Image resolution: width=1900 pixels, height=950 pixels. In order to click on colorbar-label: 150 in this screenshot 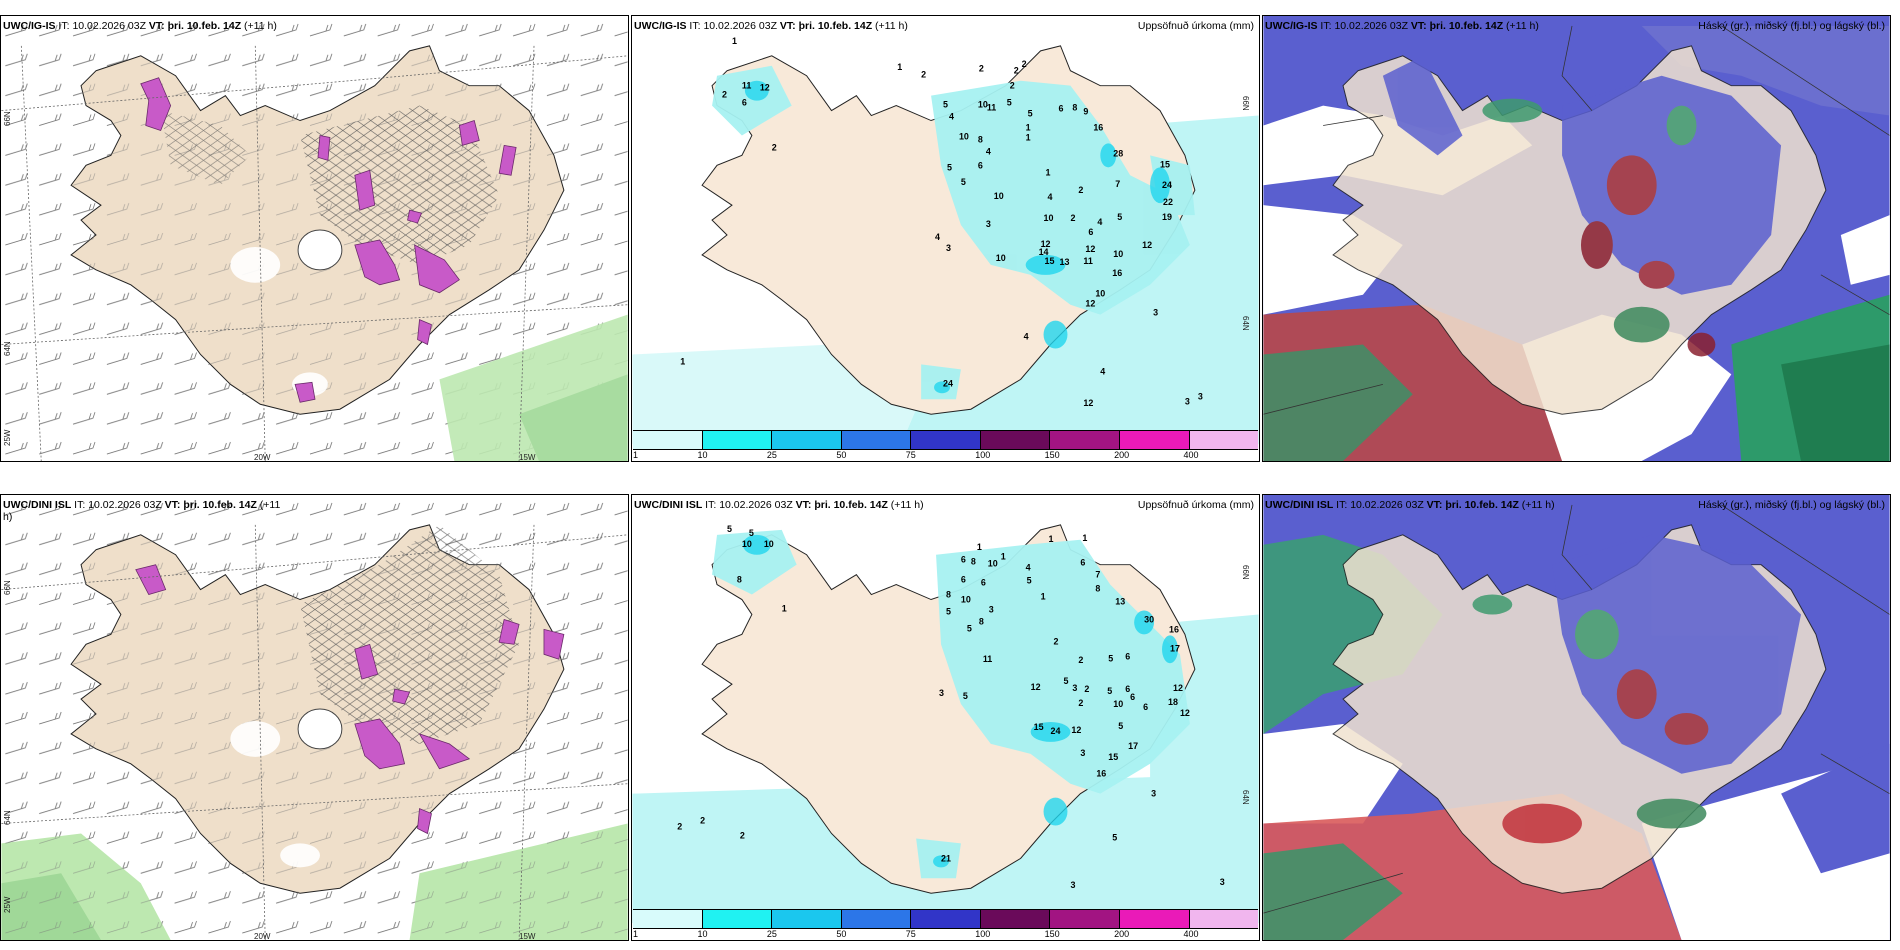, I will do `click(1052, 455)`.